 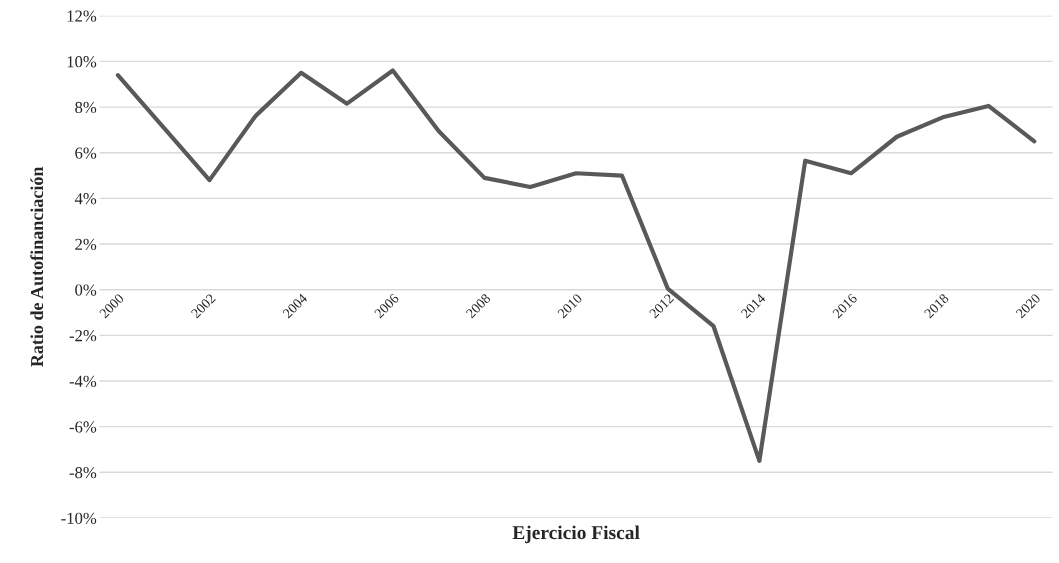 What do you see at coordinates (576, 534) in the screenshot?
I see `x-axis-title: Ejercicio Fiscal` at bounding box center [576, 534].